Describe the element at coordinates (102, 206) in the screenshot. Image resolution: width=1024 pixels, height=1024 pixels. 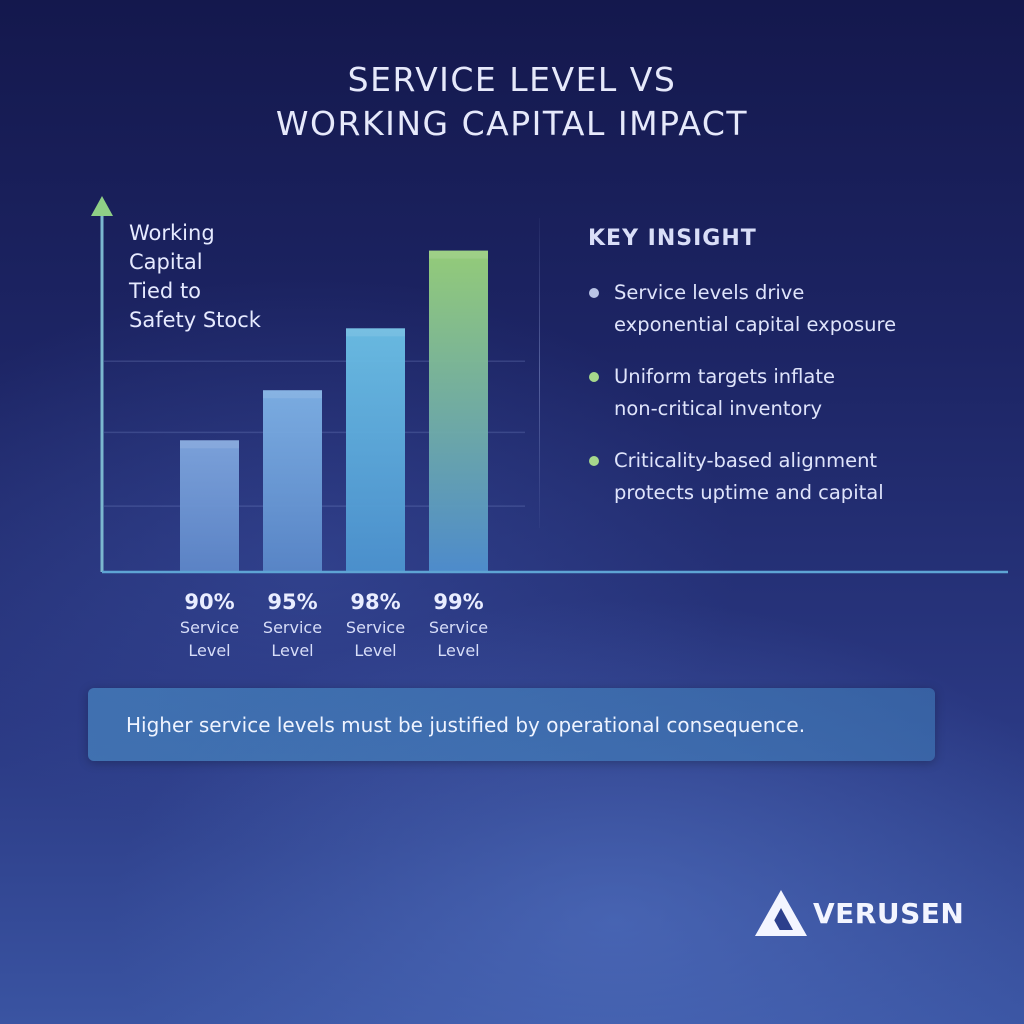
I see `y-axis-arrow-icon` at that location.